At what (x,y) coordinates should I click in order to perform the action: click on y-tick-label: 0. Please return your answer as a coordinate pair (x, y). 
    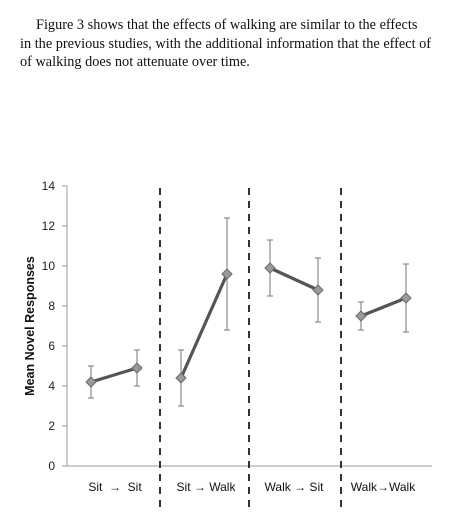
    Looking at the image, I should click on (51, 466).